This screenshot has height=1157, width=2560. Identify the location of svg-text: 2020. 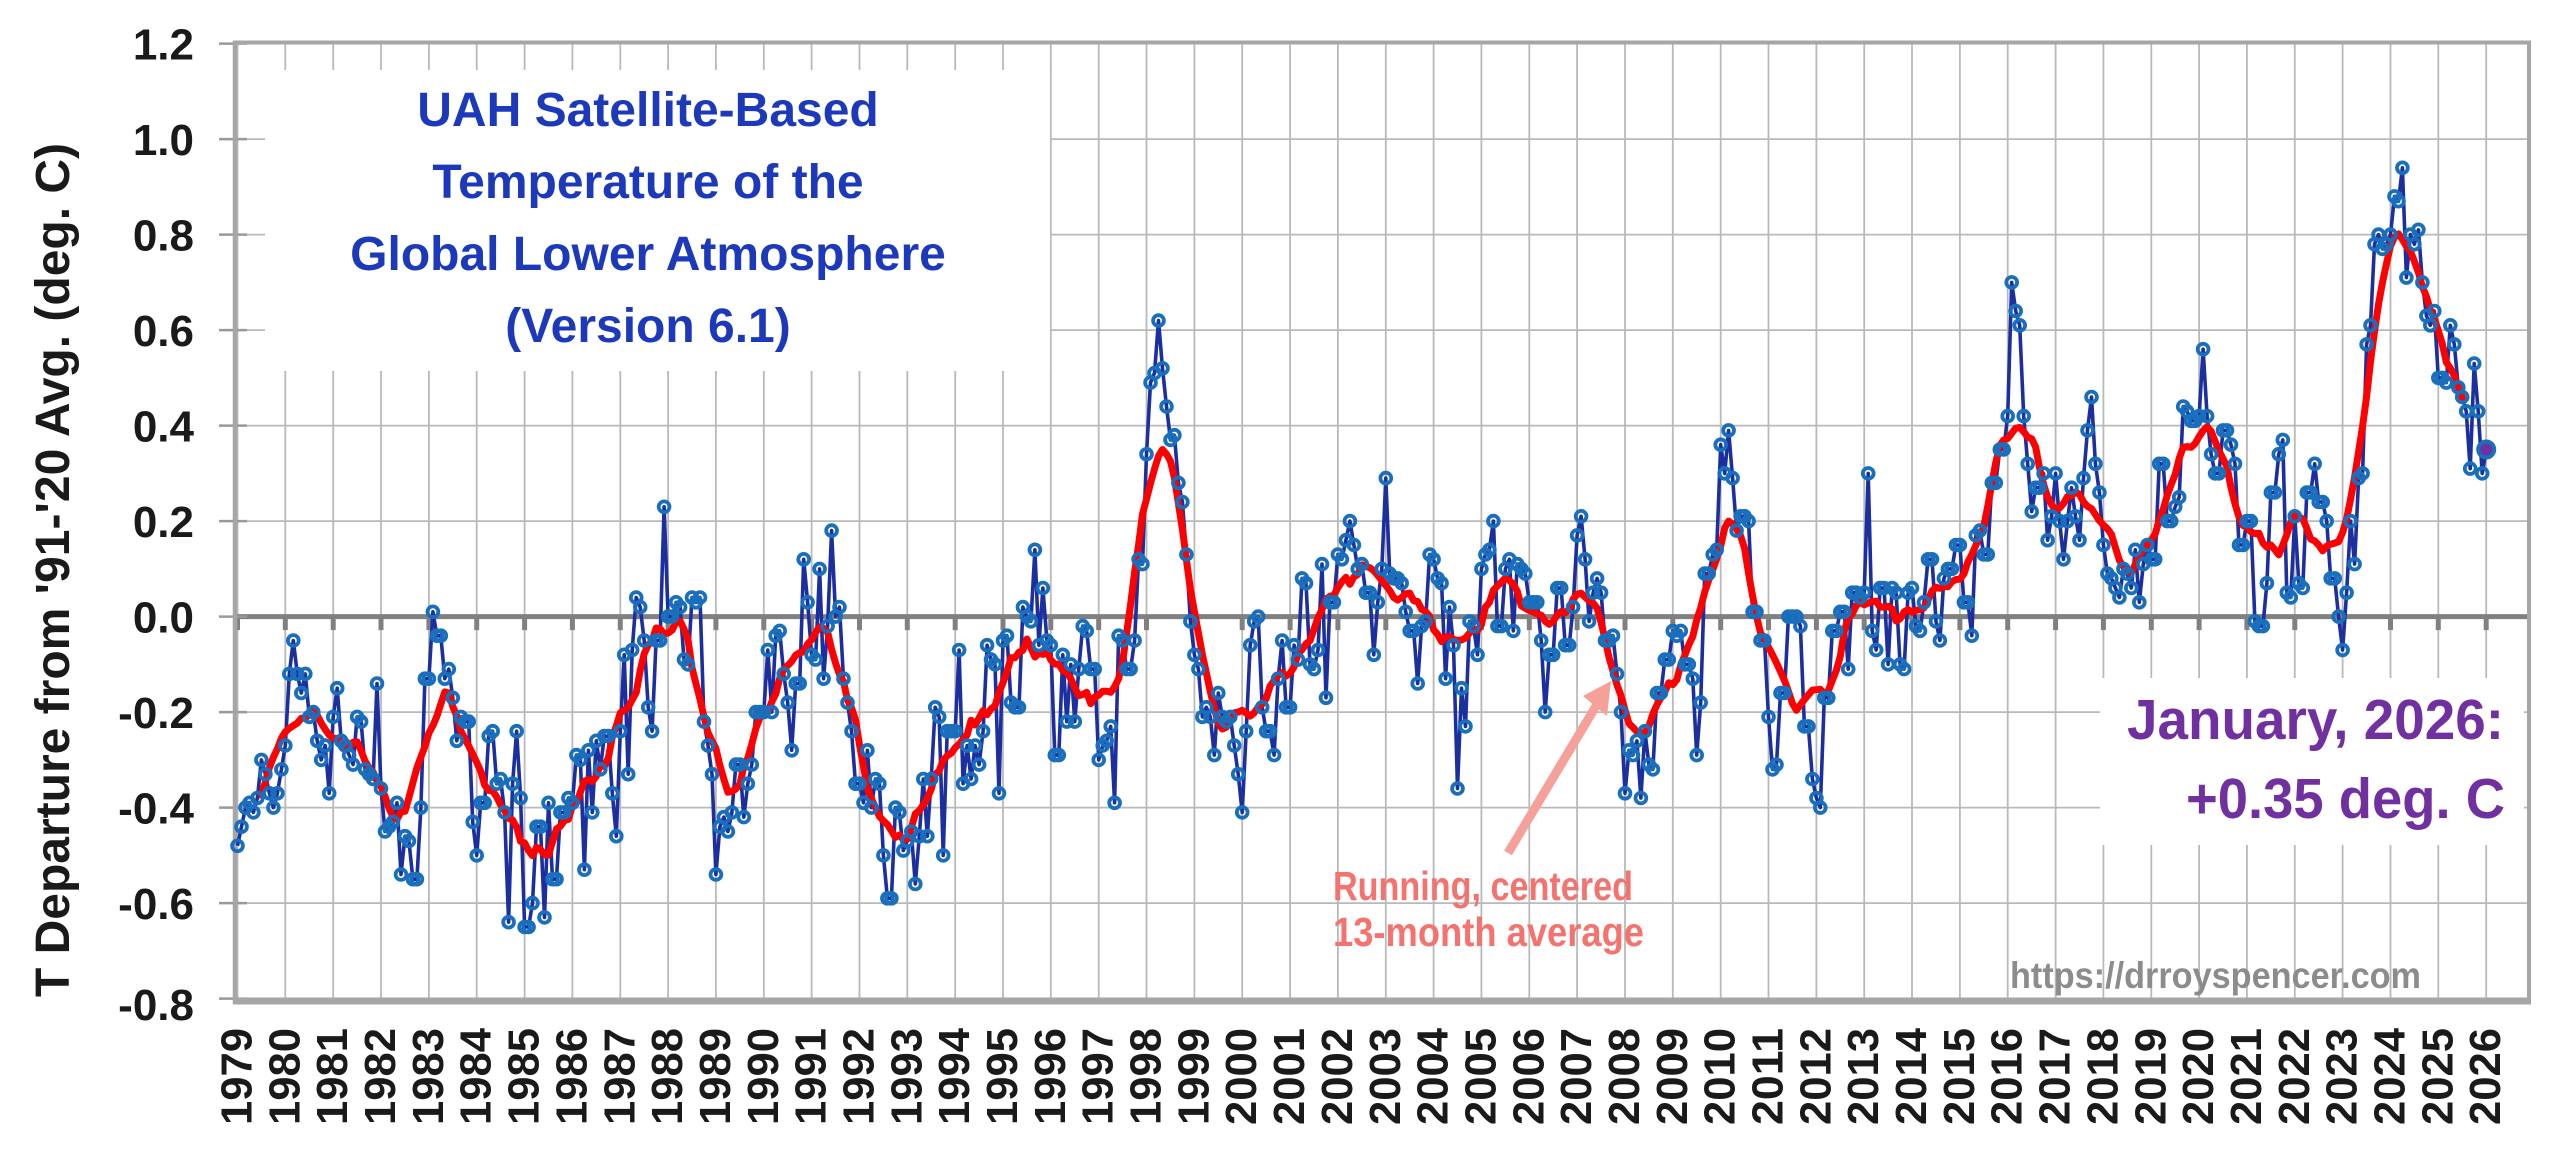
(2198, 1076).